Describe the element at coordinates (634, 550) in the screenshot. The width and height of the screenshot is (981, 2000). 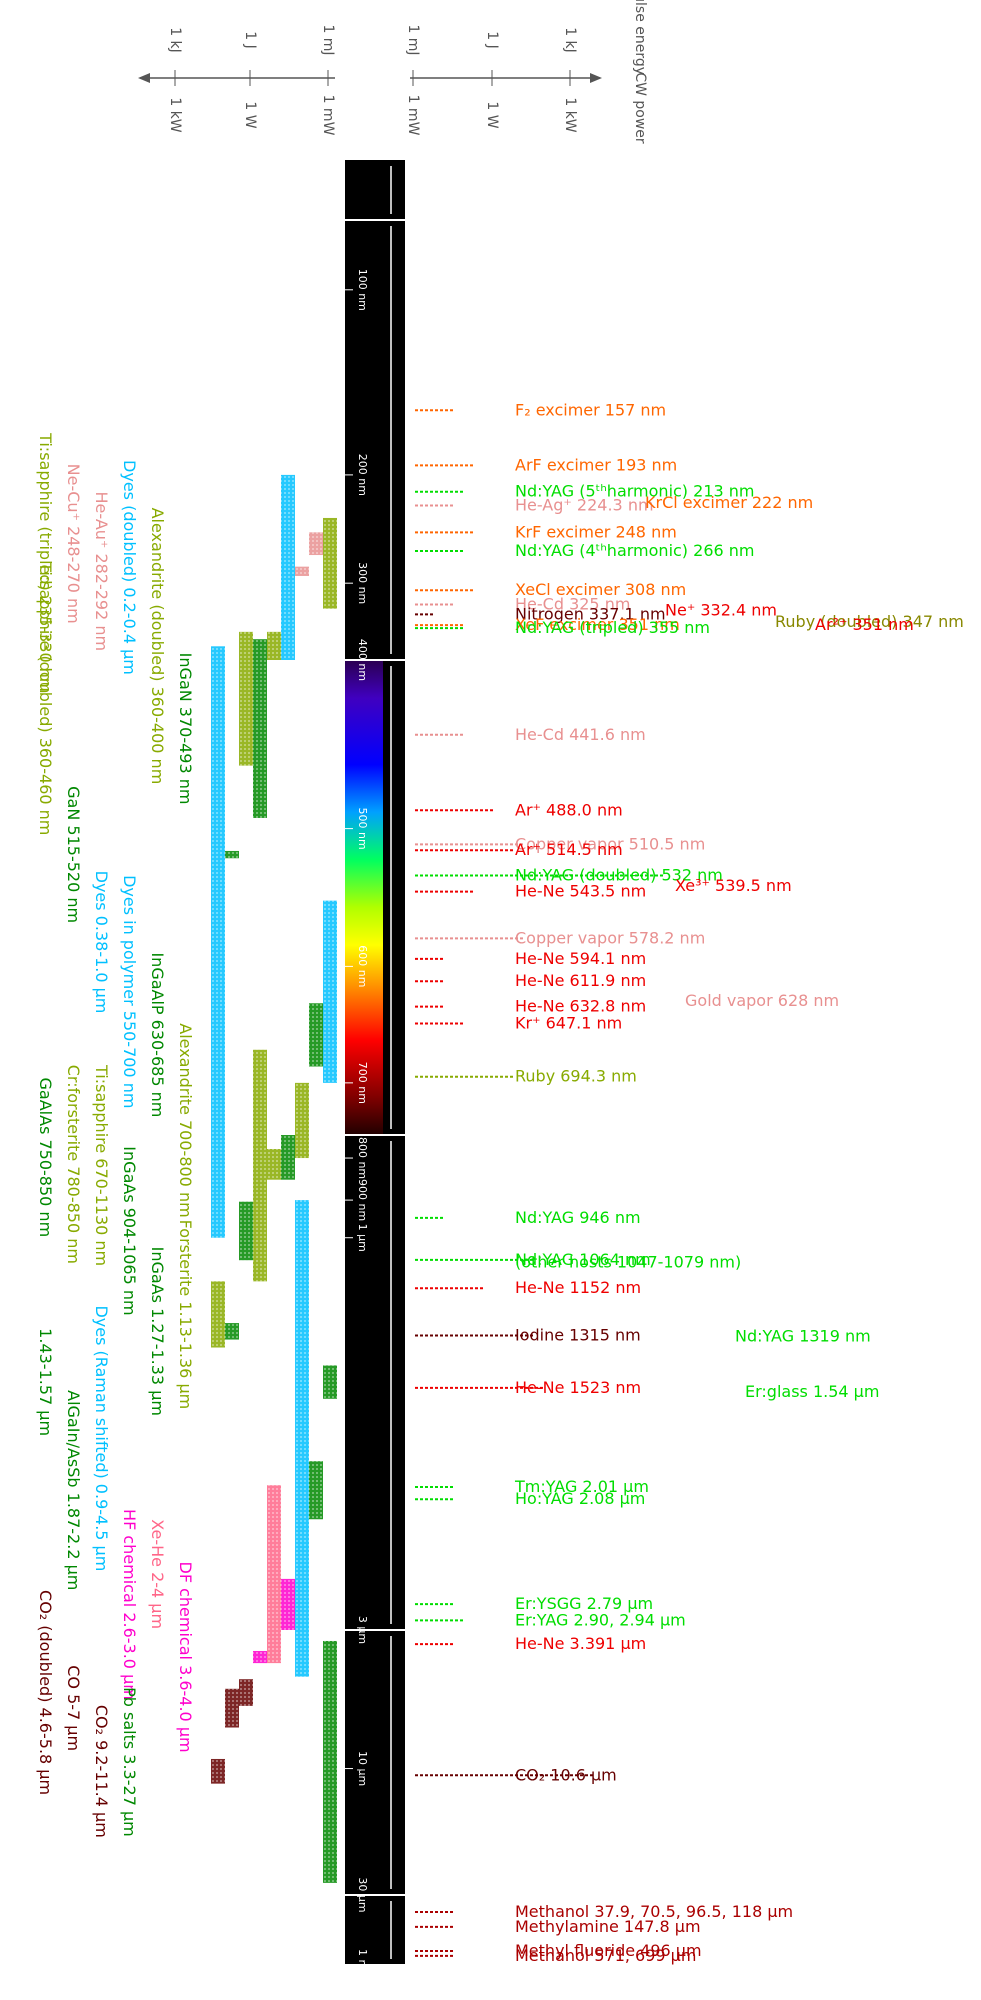
I see `laser-line-label: Nd:YAG (4ᵗʰharmonic) 266 nm` at that location.